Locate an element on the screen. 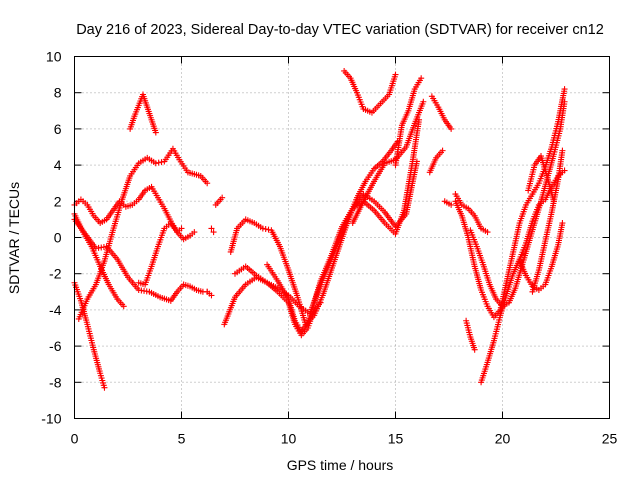 The image size is (640, 480). x-axis-label: GPS time / hours is located at coordinates (340, 465).